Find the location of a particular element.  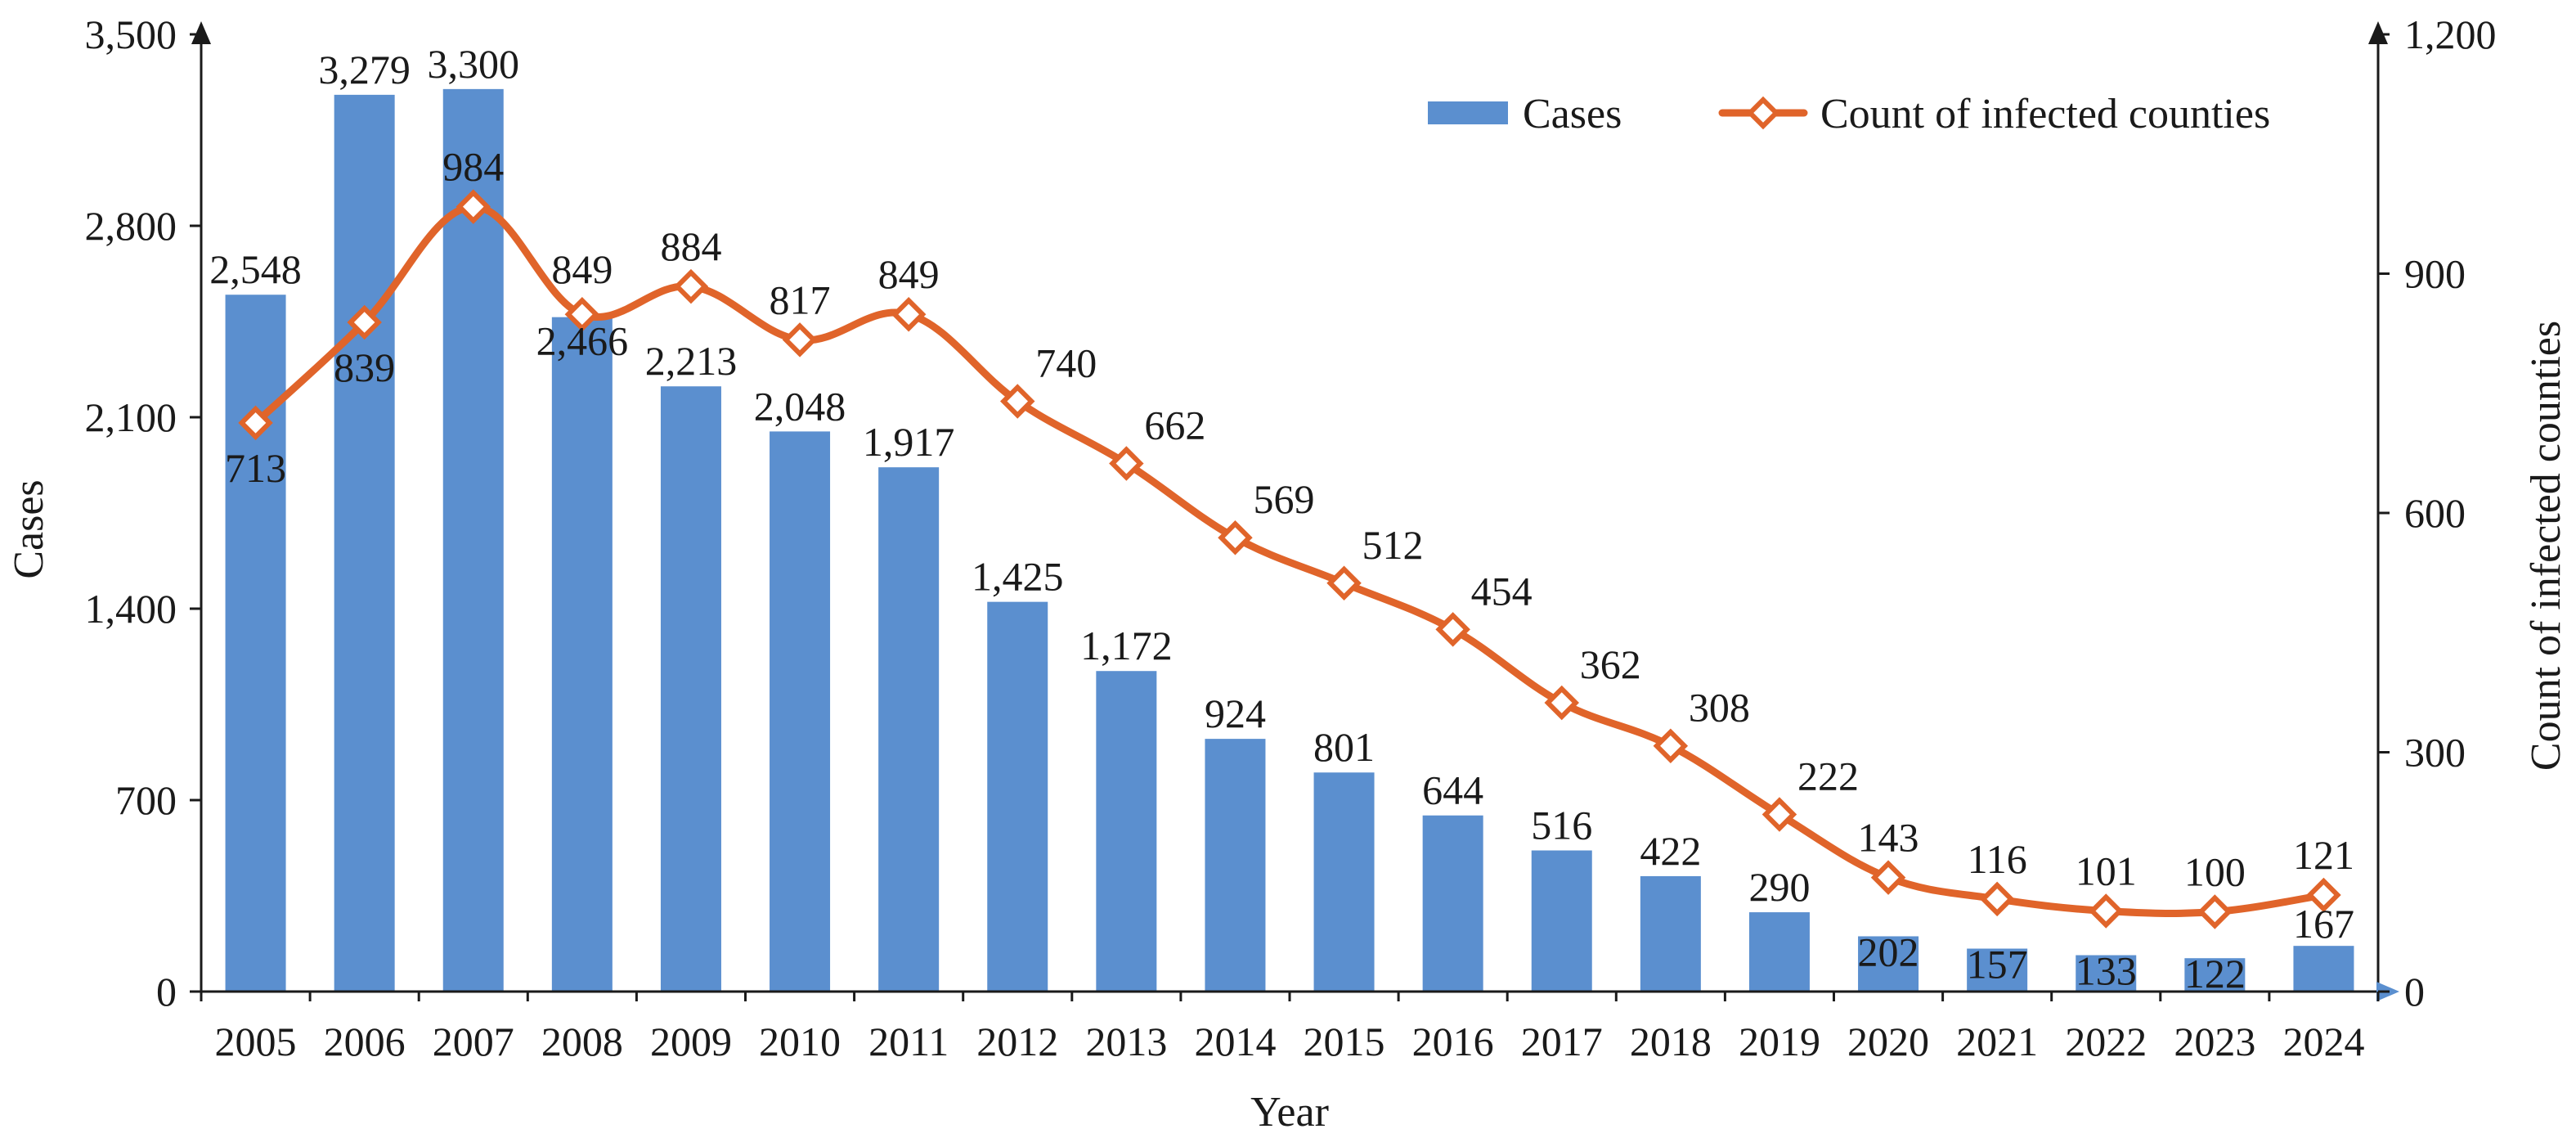

bar-cases-2016 is located at coordinates (1452, 903).